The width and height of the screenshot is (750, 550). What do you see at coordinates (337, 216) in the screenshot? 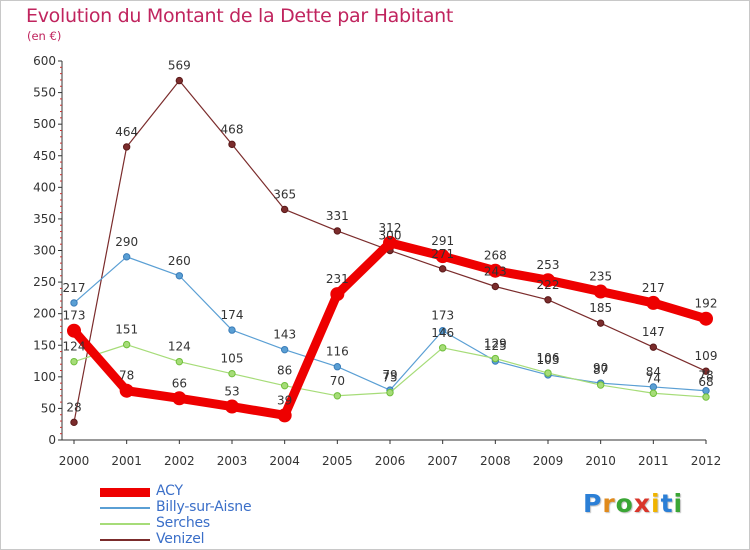
I see `data-label: 331` at bounding box center [337, 216].